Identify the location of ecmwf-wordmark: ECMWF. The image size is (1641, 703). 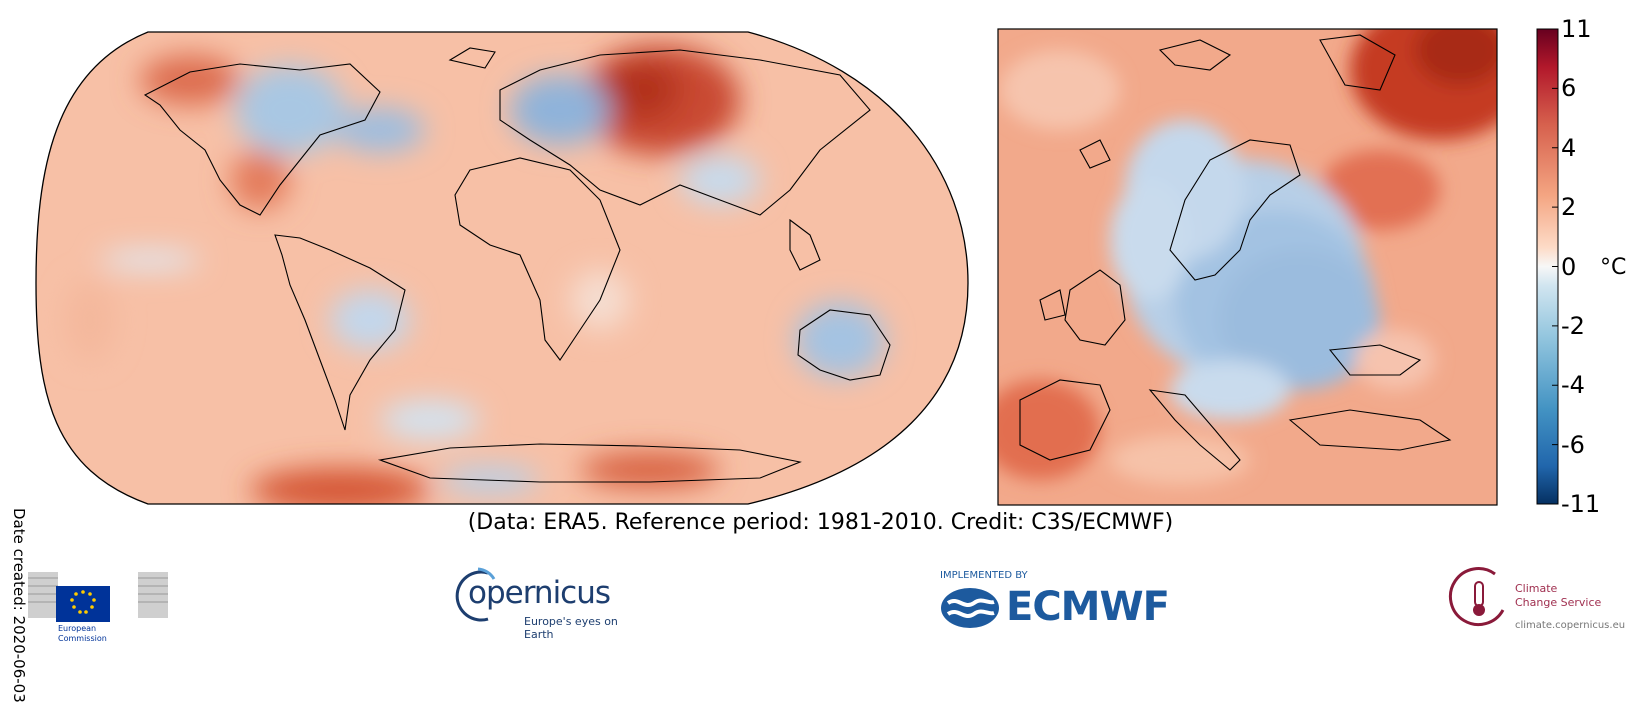
(1088, 607).